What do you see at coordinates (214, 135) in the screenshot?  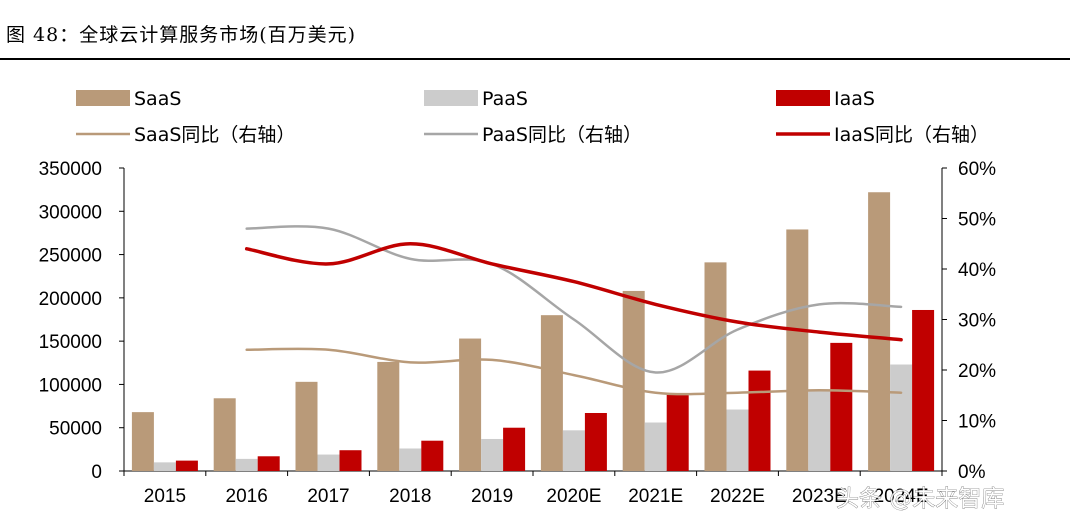 I see `legend-label: SaaS同比（右轴）` at bounding box center [214, 135].